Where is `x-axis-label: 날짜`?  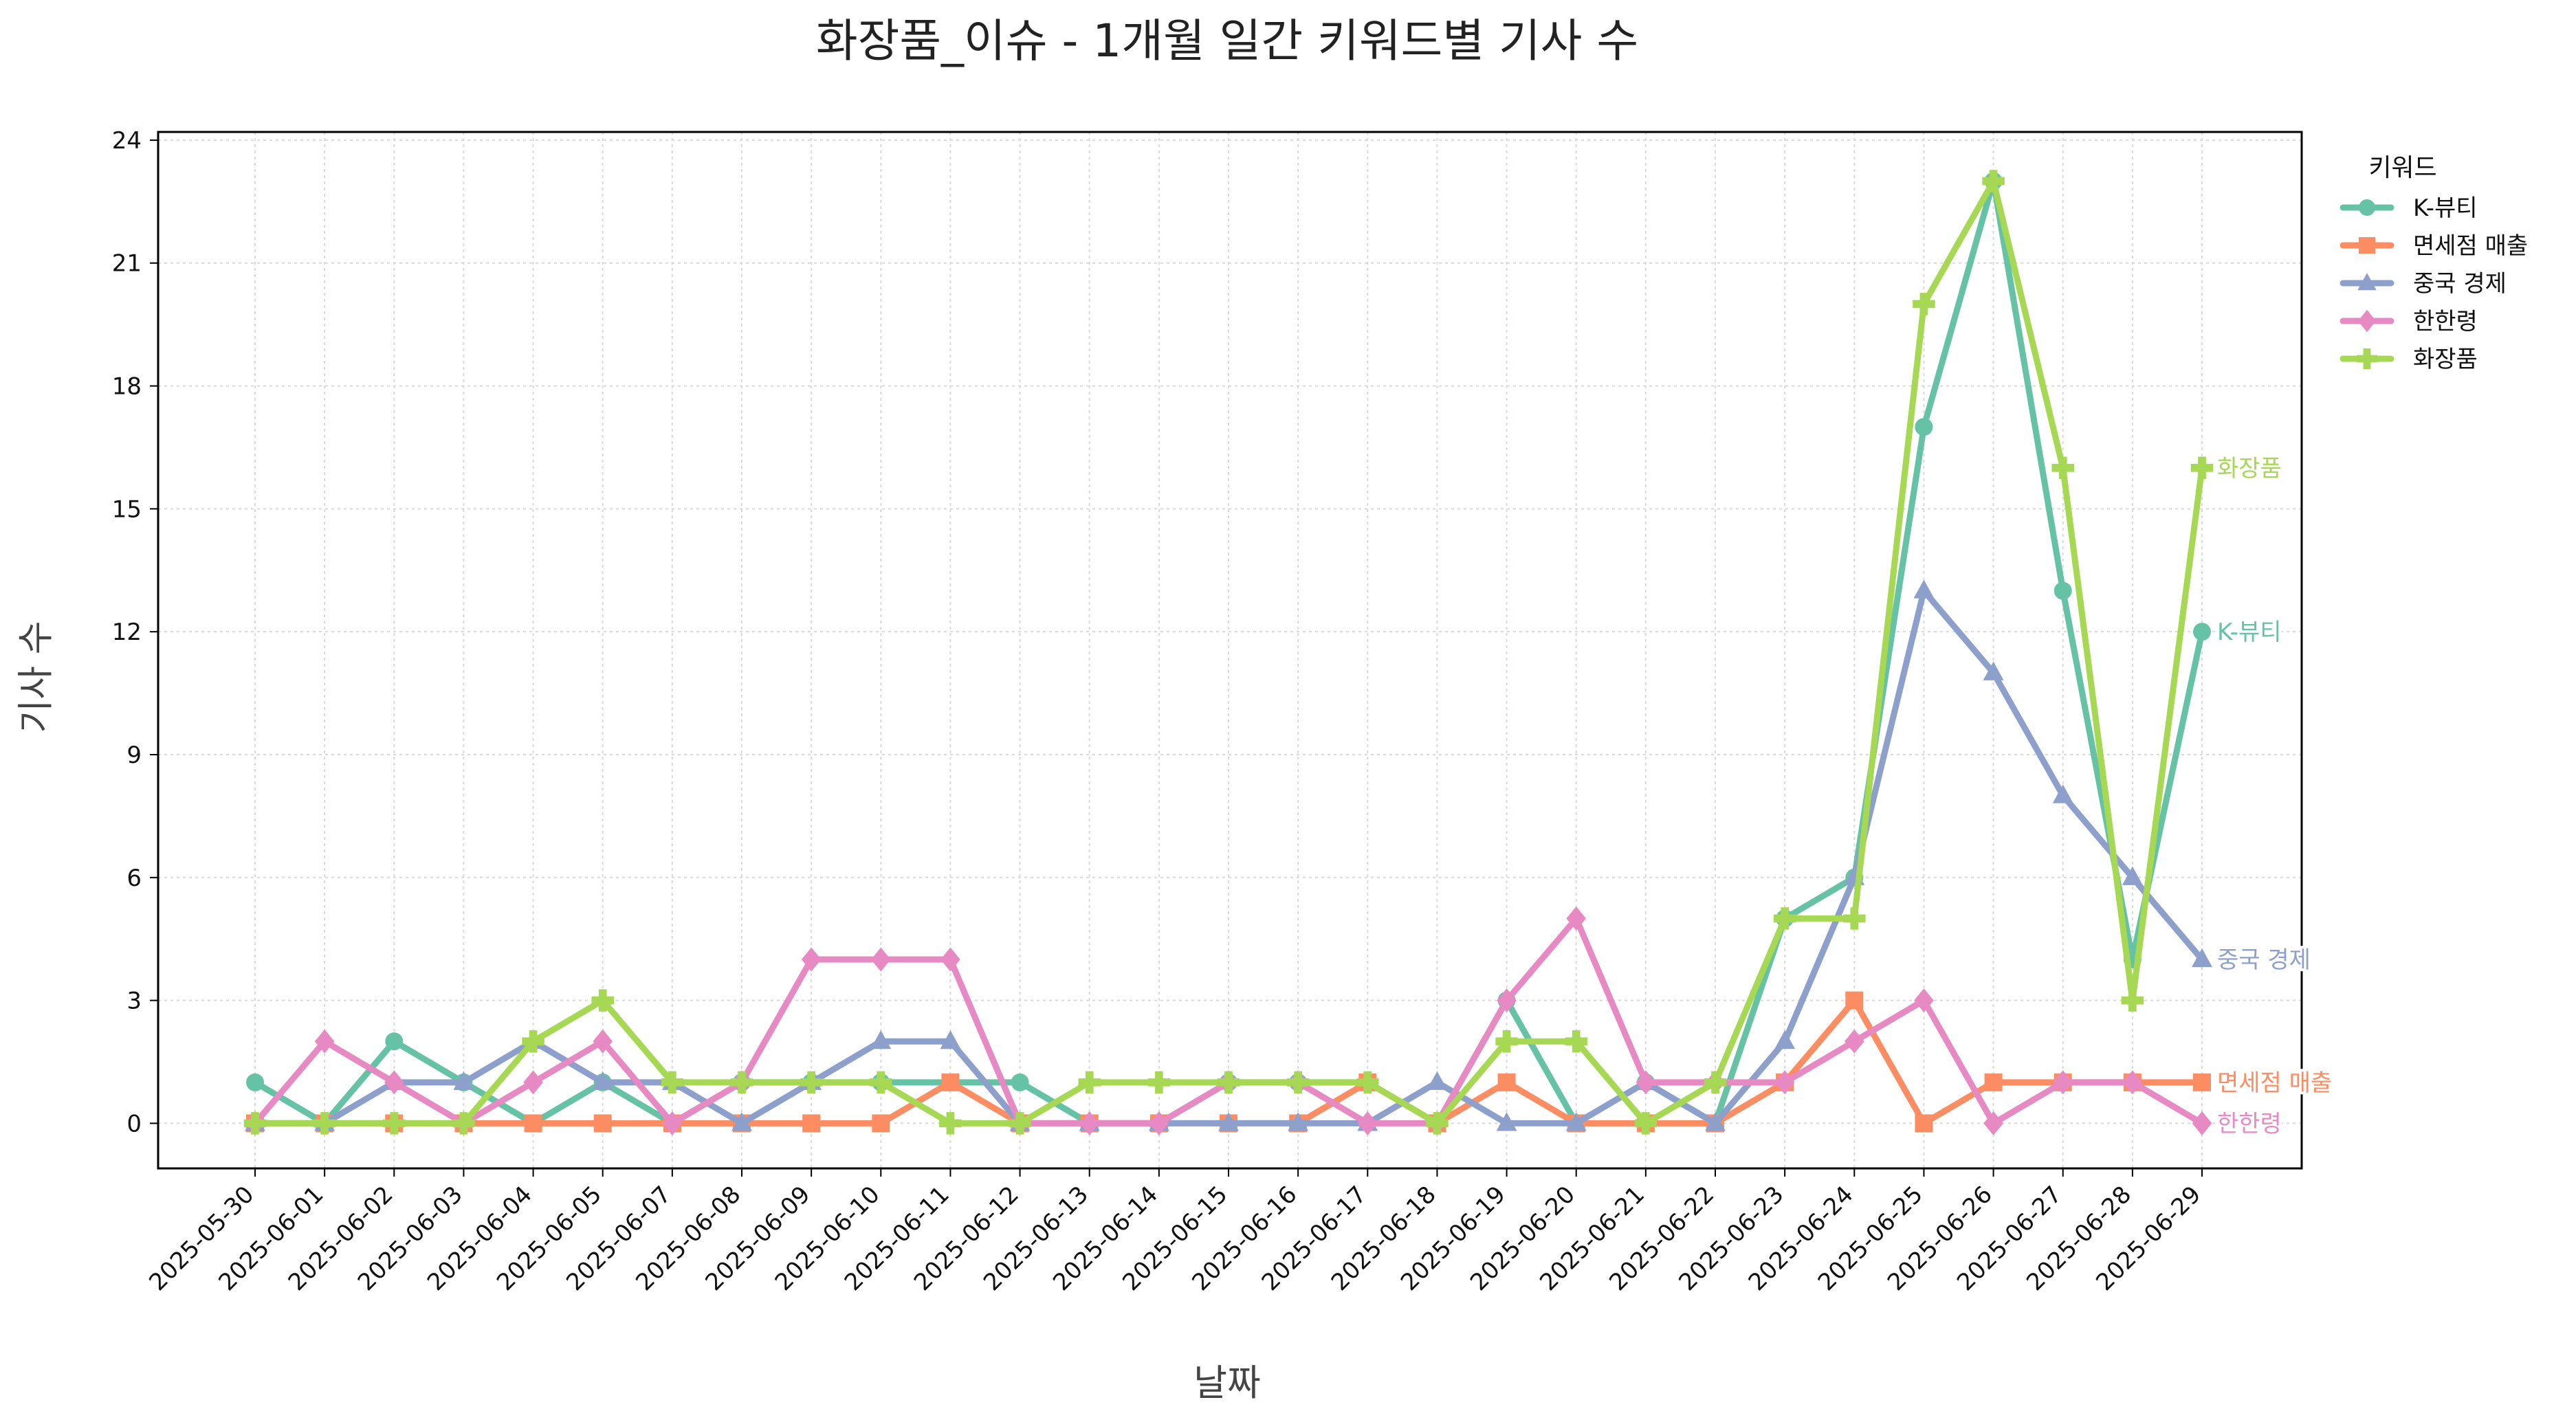
x-axis-label: 날짜 is located at coordinates (1227, 1383).